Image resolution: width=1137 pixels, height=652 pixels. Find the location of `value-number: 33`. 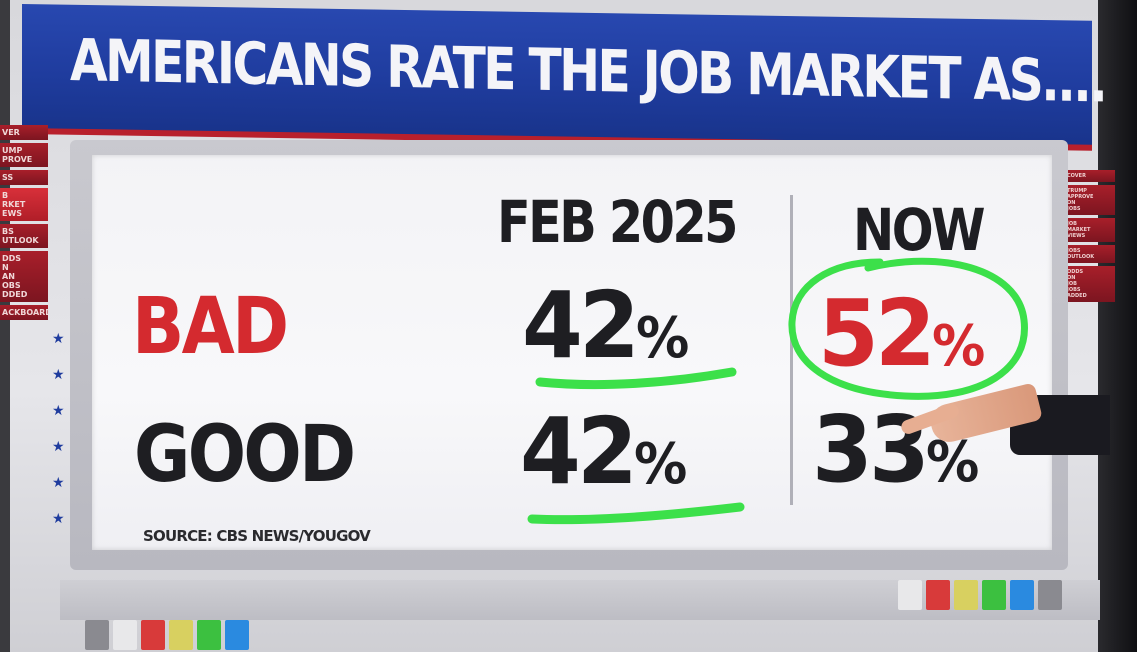

value-number: 33 is located at coordinates (871, 449).